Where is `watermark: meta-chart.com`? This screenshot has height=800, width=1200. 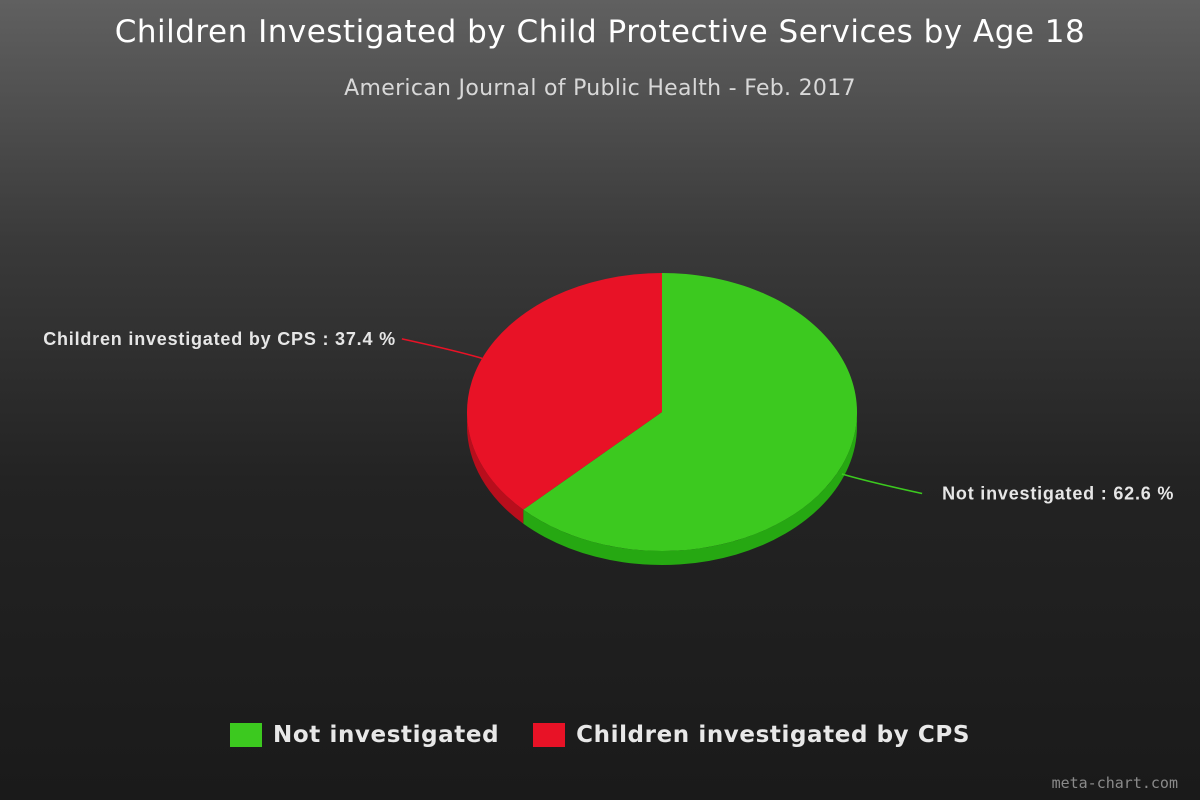 watermark: meta-chart.com is located at coordinates (1114, 783).